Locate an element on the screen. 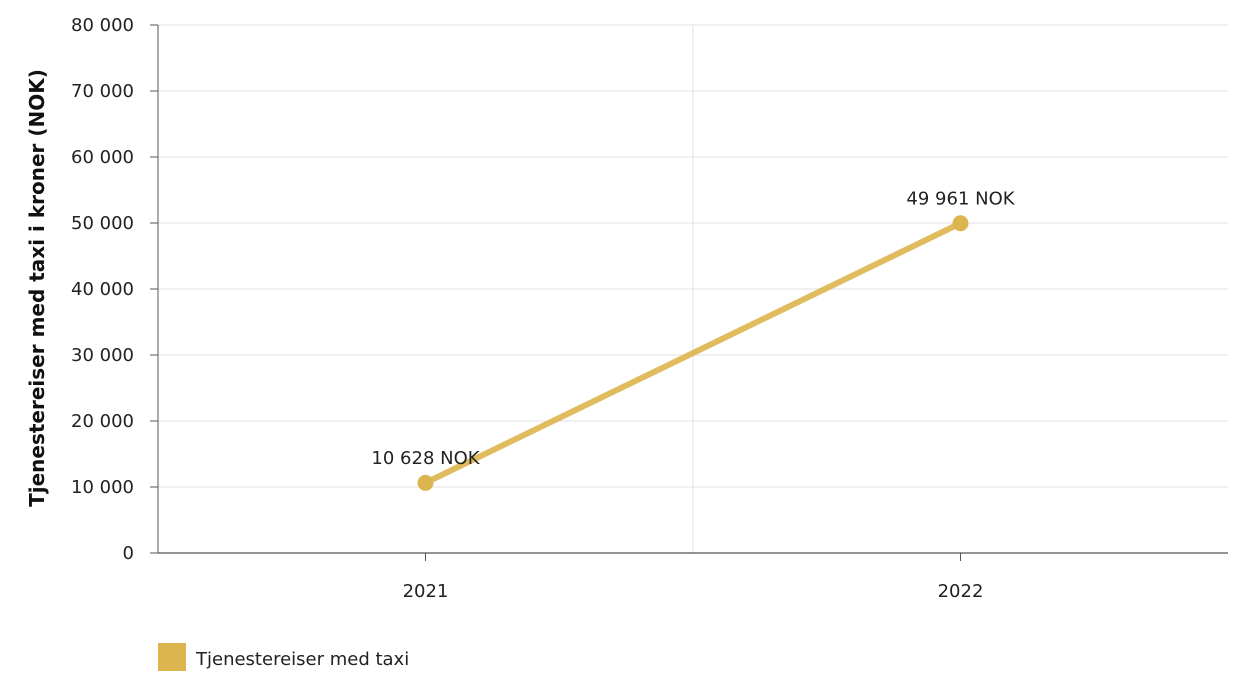 Image resolution: width=1234 pixels, height=675 pixels. legend: Tjenestereiser med taxi is located at coordinates (283, 657).